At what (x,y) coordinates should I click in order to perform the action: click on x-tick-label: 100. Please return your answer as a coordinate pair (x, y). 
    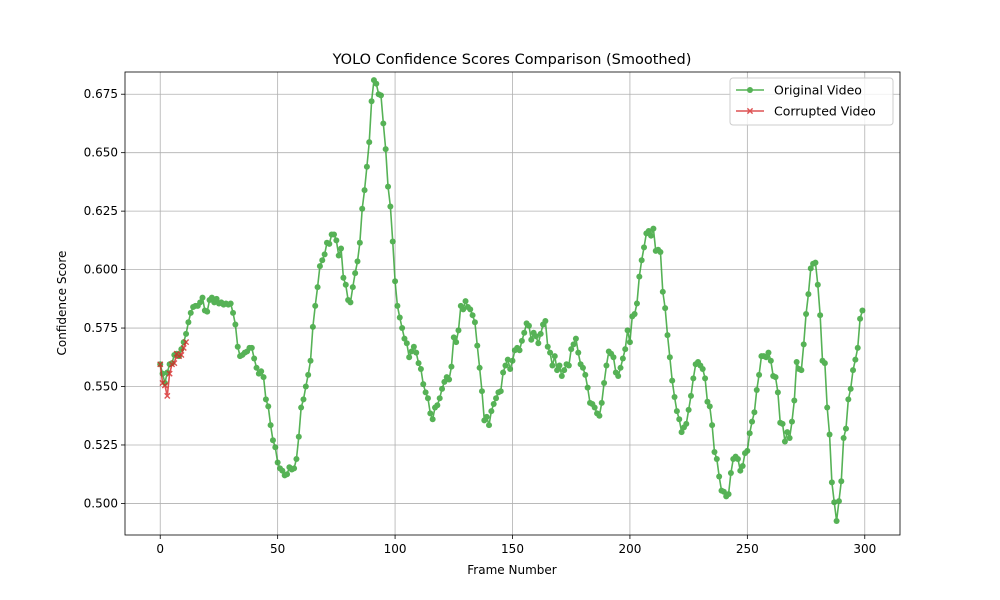
    Looking at the image, I should click on (395, 549).